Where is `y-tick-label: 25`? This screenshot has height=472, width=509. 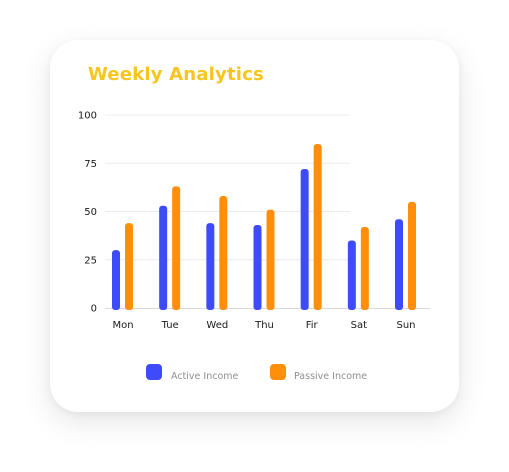
y-tick-label: 25 is located at coordinates (90, 260).